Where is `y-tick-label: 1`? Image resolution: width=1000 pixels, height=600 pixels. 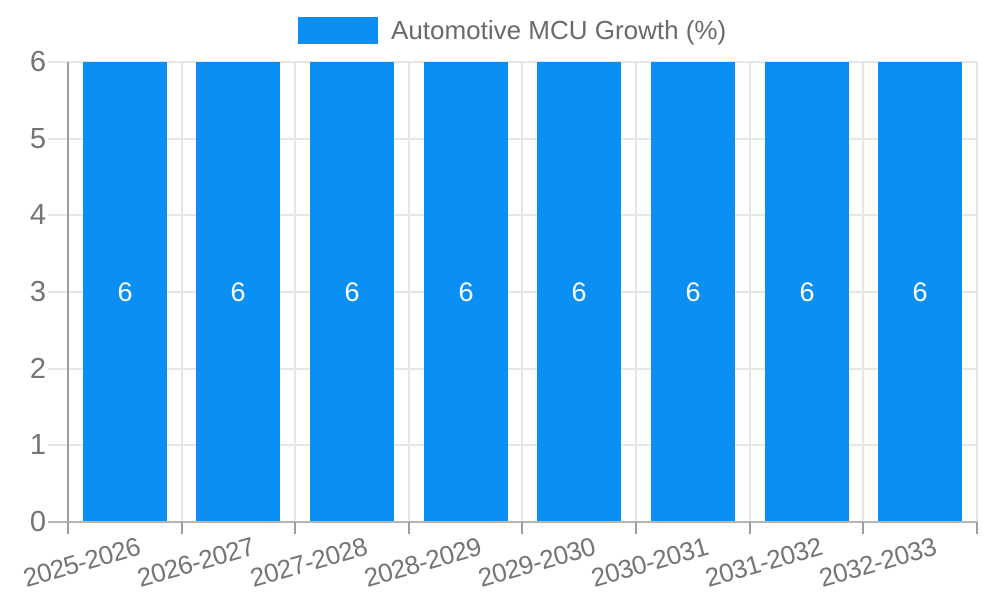 y-tick-label: 1 is located at coordinates (37, 445).